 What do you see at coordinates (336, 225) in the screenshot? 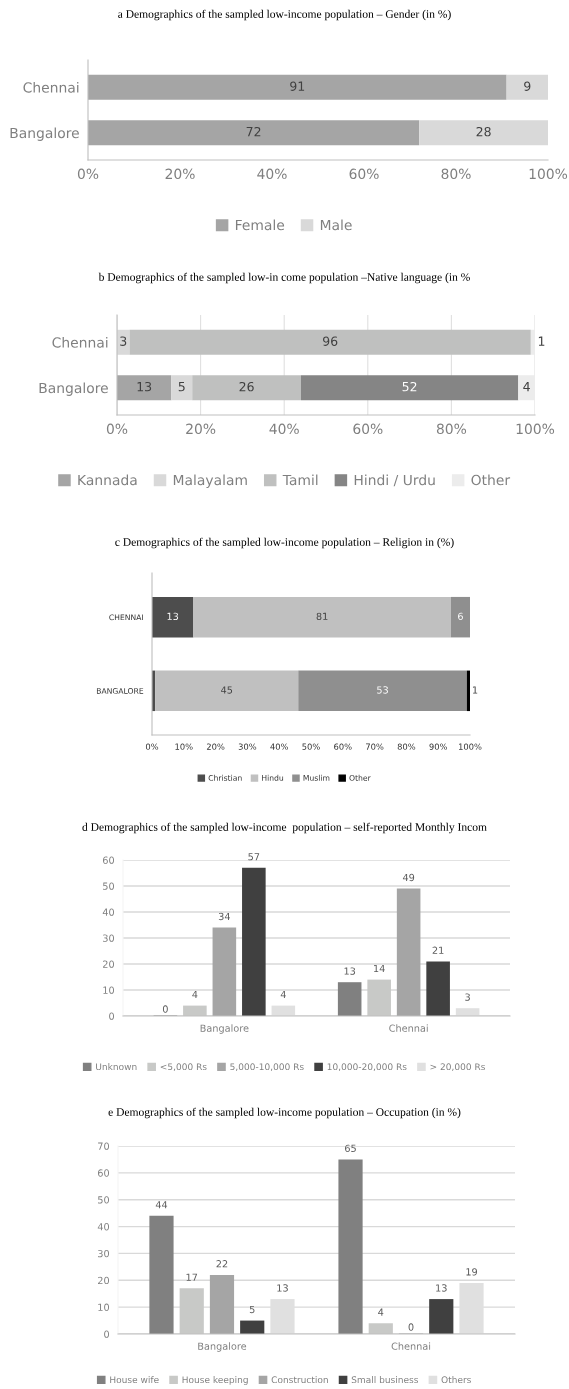
I see `legend-label: Male` at bounding box center [336, 225].